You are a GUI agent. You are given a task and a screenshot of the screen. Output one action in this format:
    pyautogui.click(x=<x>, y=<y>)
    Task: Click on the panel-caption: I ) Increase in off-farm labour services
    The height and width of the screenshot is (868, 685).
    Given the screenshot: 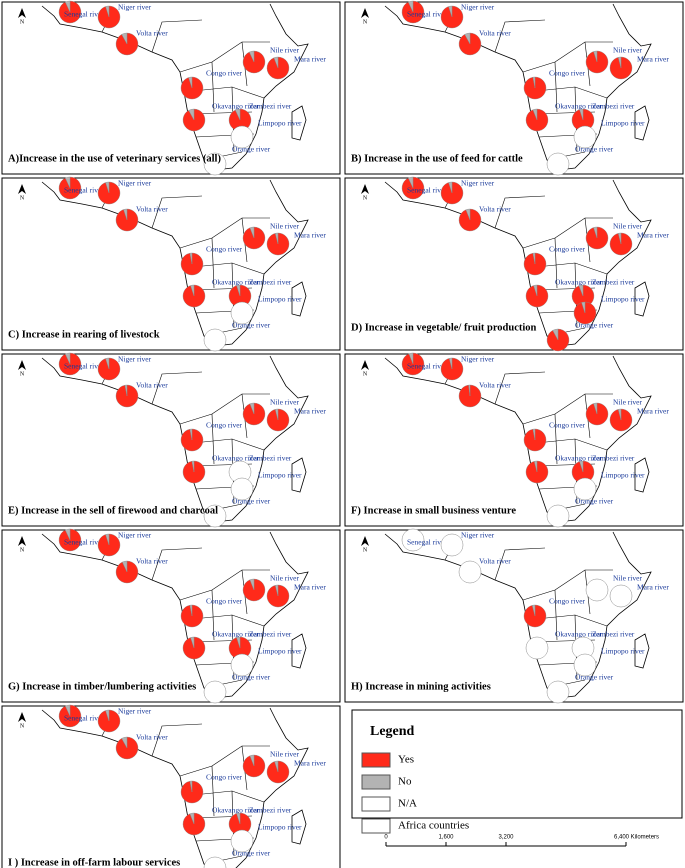 What is the action you would take?
    pyautogui.click(x=94, y=862)
    